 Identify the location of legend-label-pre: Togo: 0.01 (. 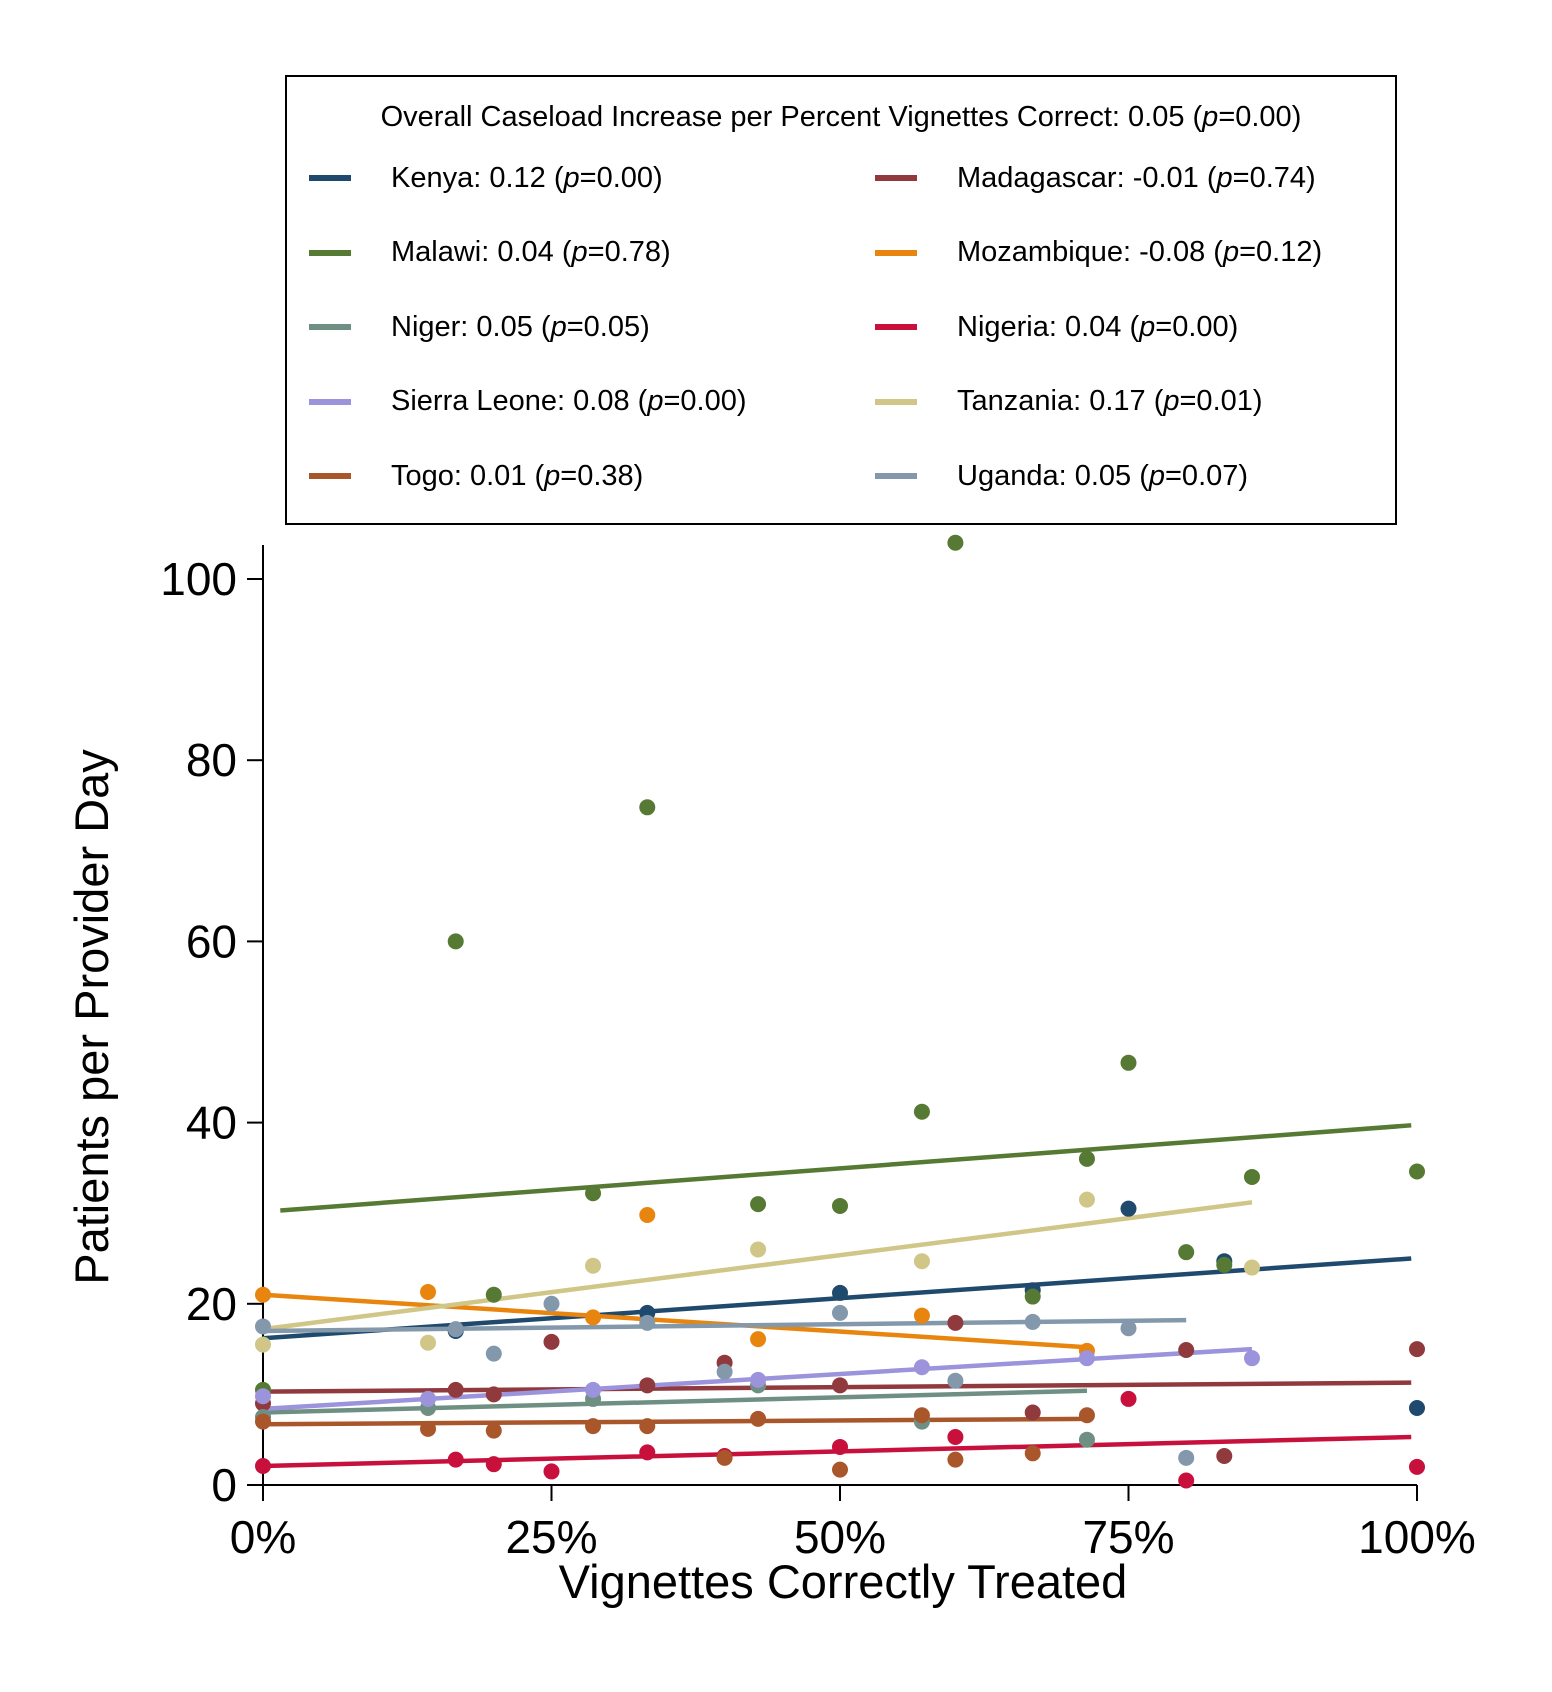
(468, 475).